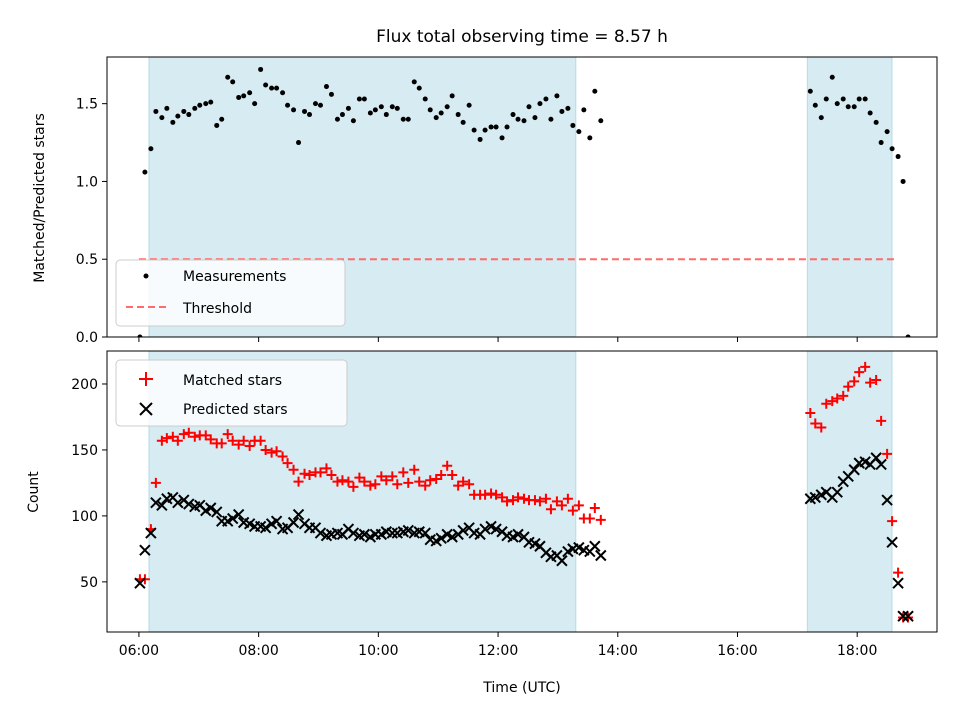  Describe the element at coordinates (40, 198) in the screenshot. I see `top-panel-y-axis-label: Matched/Predicted stars` at that location.